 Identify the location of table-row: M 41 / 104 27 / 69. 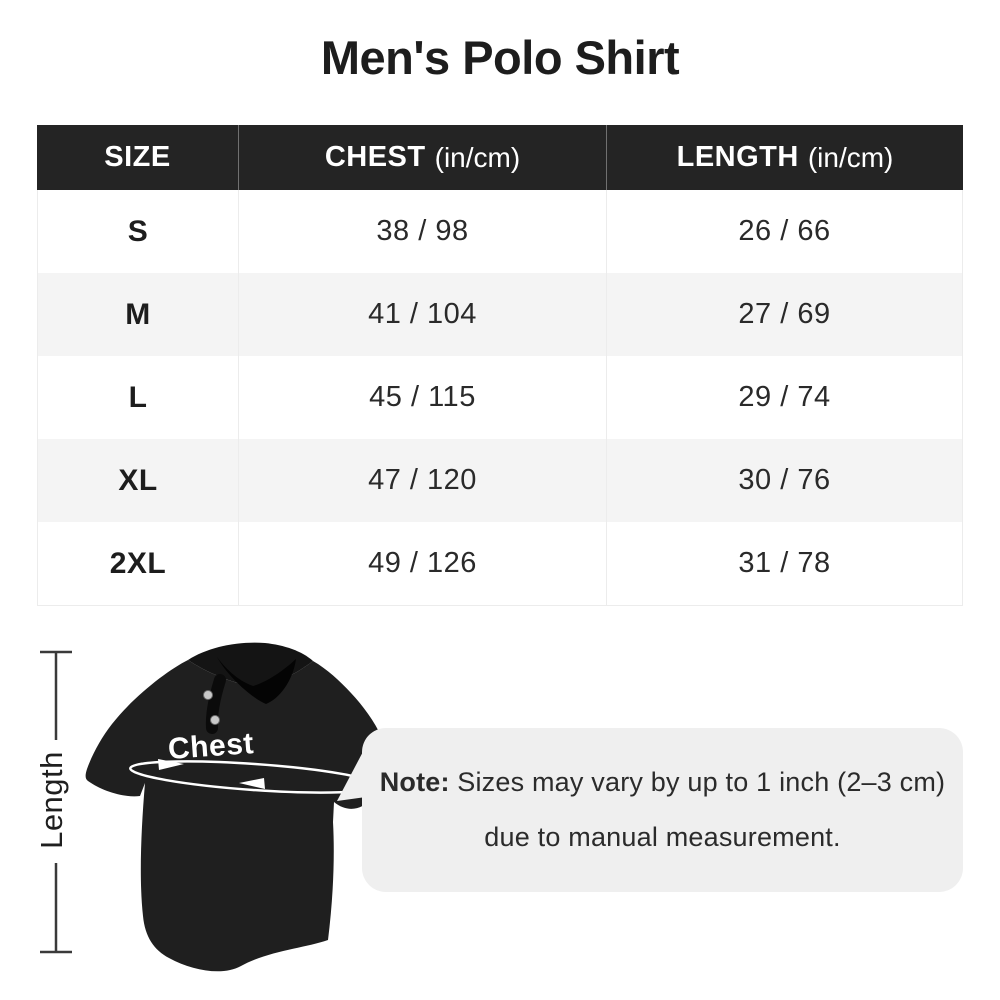
(500, 314).